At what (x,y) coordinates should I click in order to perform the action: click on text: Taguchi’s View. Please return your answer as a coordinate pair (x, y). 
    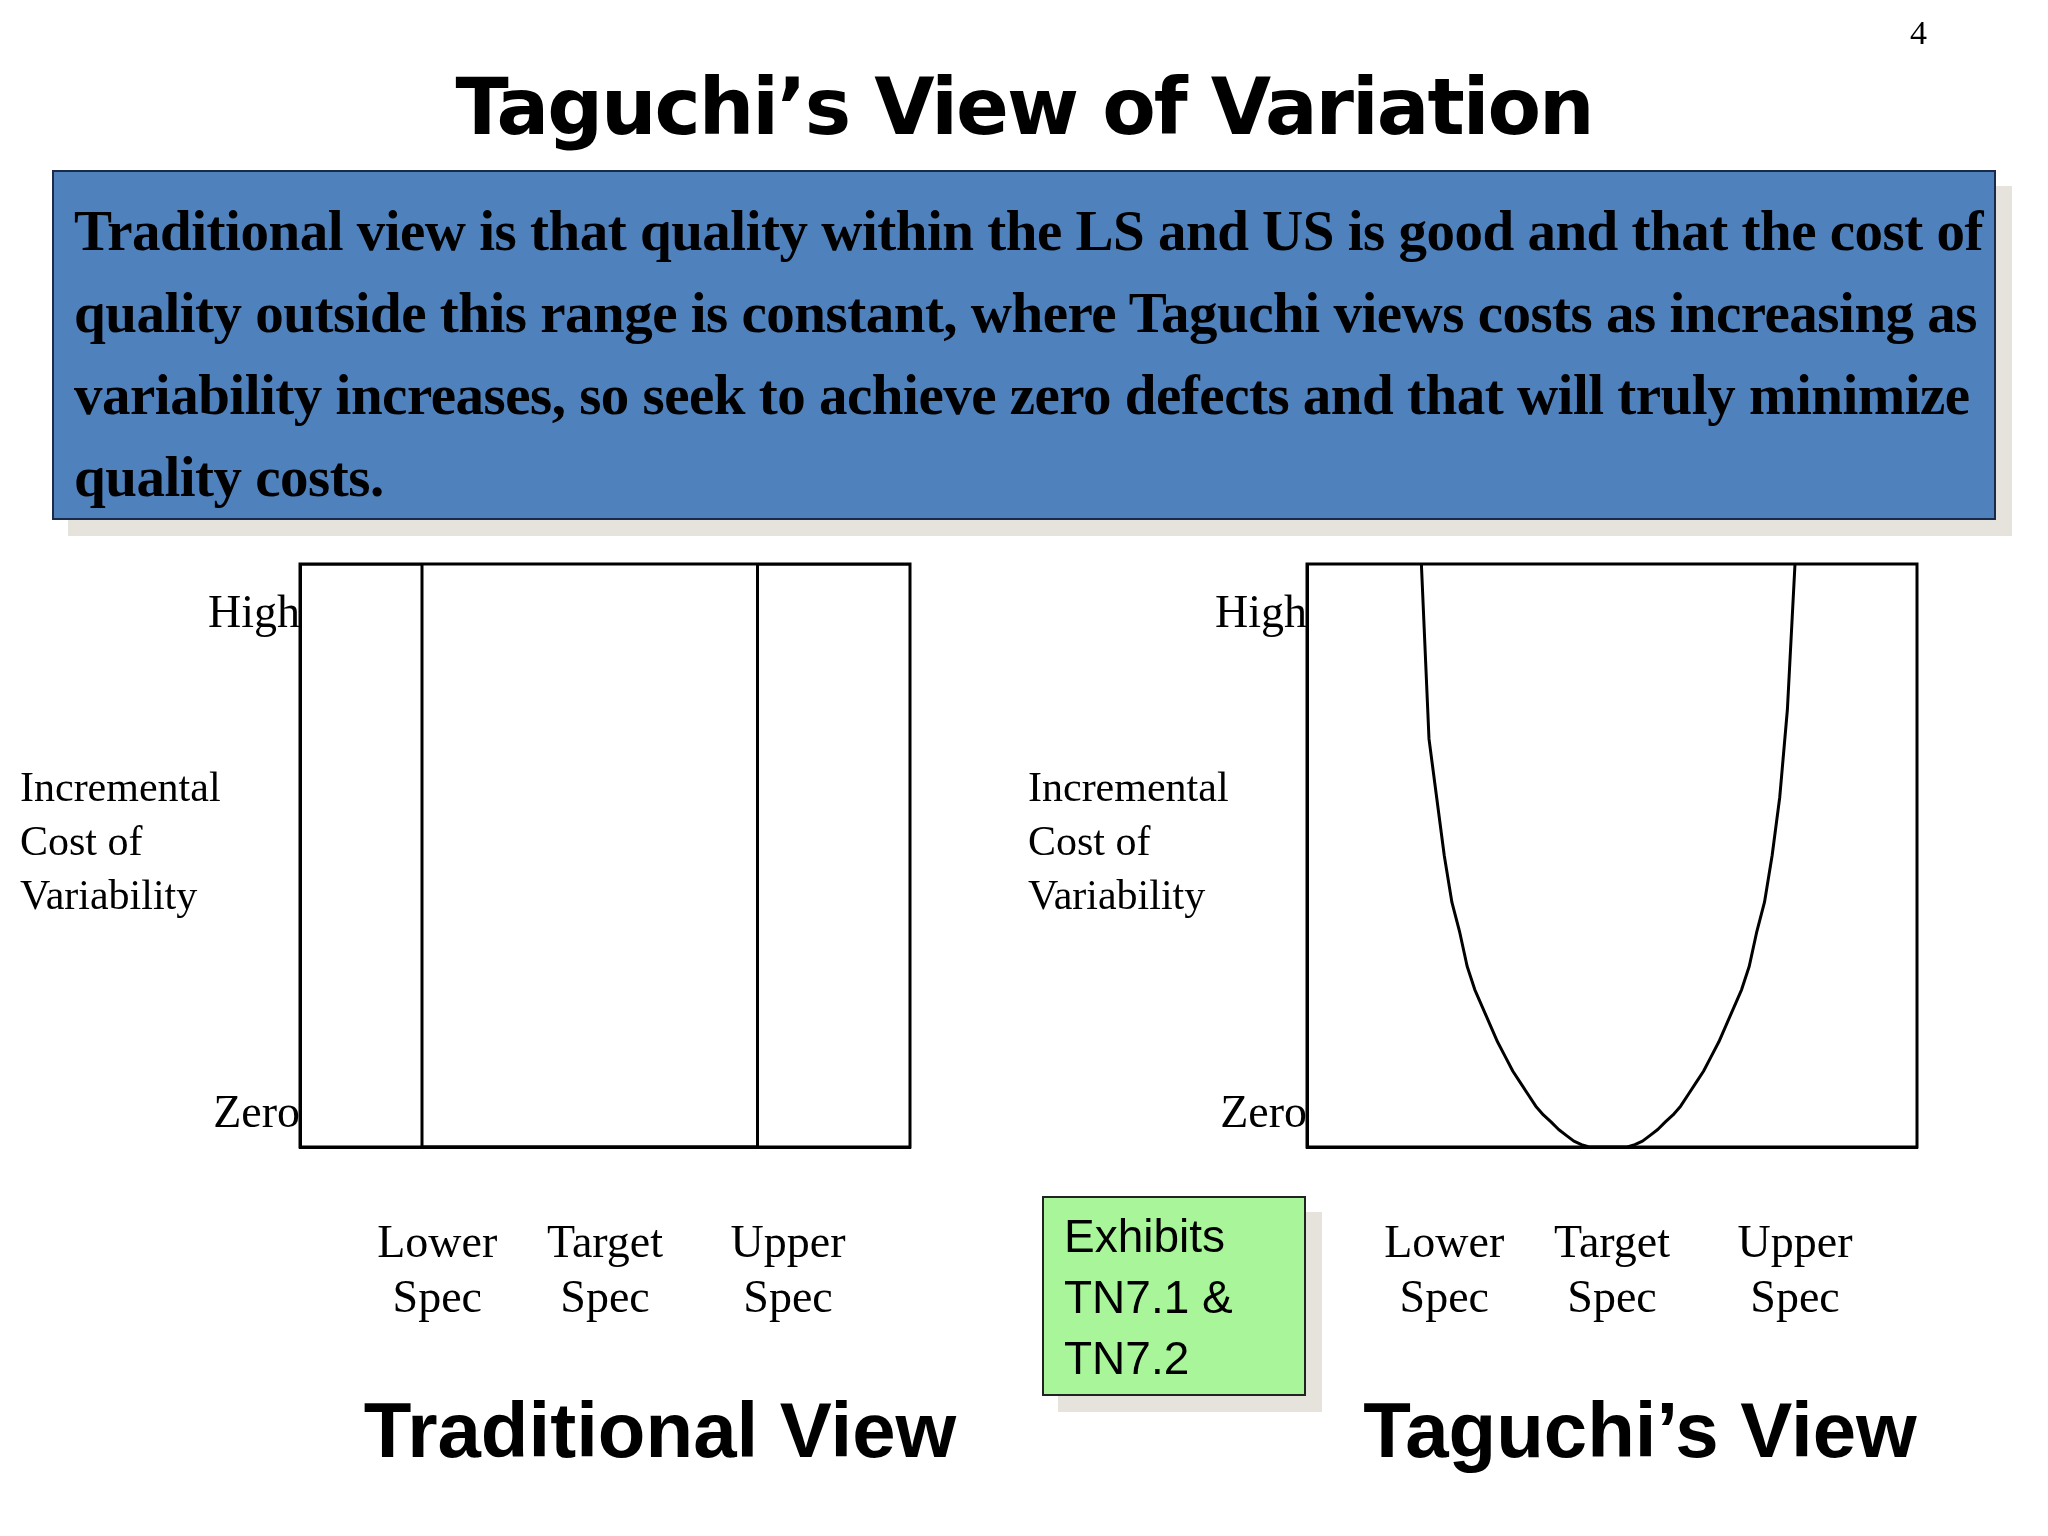
    Looking at the image, I should click on (1640, 1430).